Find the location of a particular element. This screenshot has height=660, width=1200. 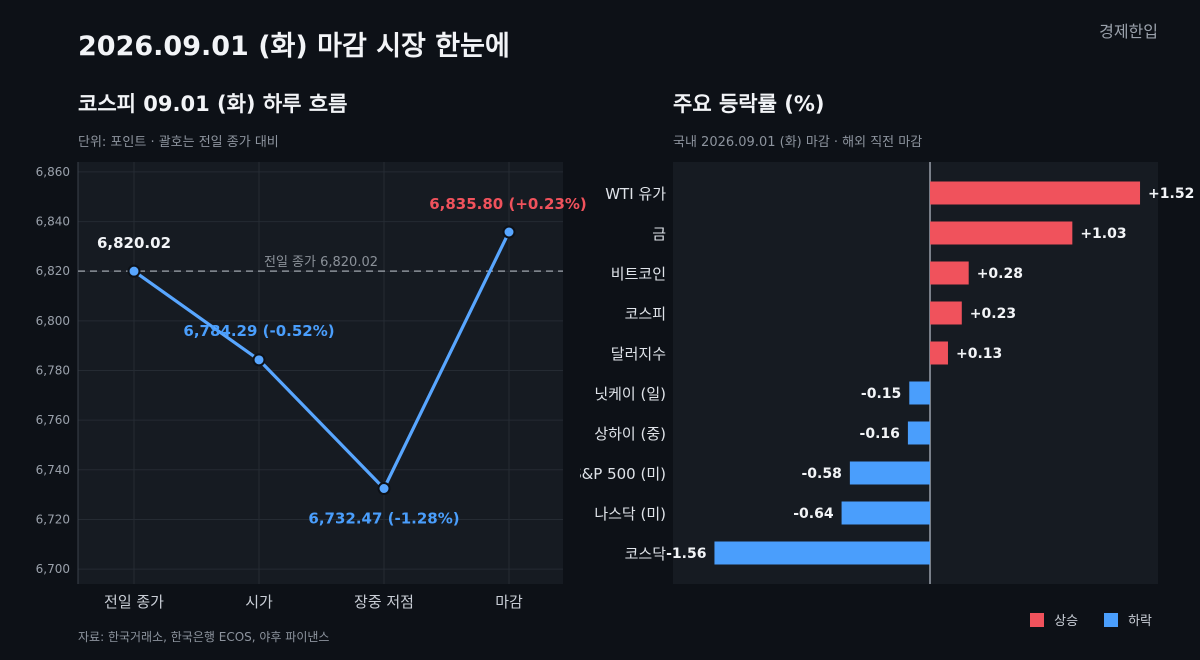

data-label: 6,784.29 (-0.52%) is located at coordinates (258, 331).